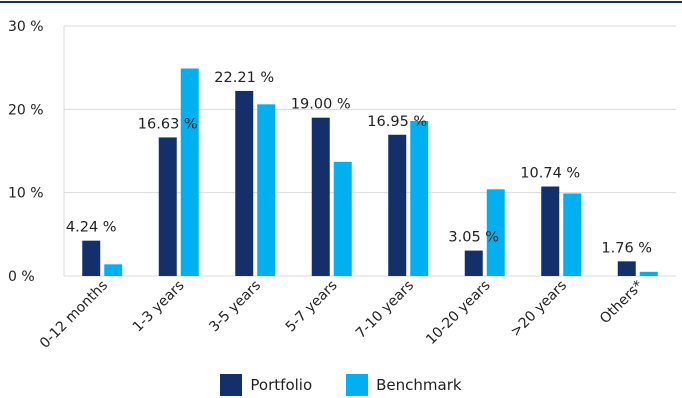 The width and height of the screenshot is (682, 398). Describe the element at coordinates (168, 124) in the screenshot. I see `data-label-portfolio: 16.63 %` at that location.